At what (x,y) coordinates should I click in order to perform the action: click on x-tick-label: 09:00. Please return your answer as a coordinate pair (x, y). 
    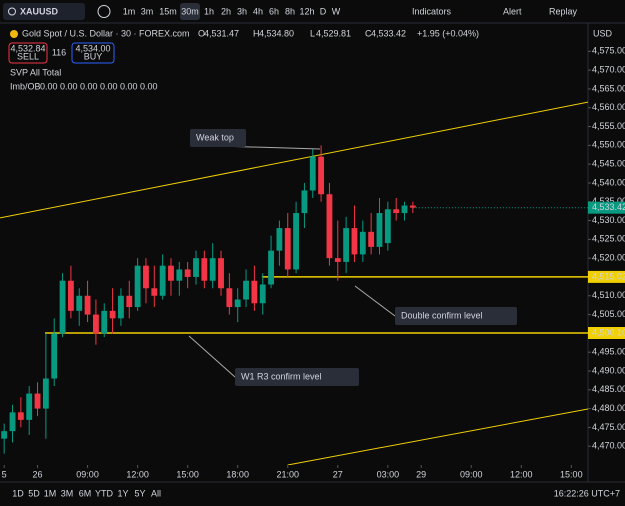
    Looking at the image, I should click on (471, 474).